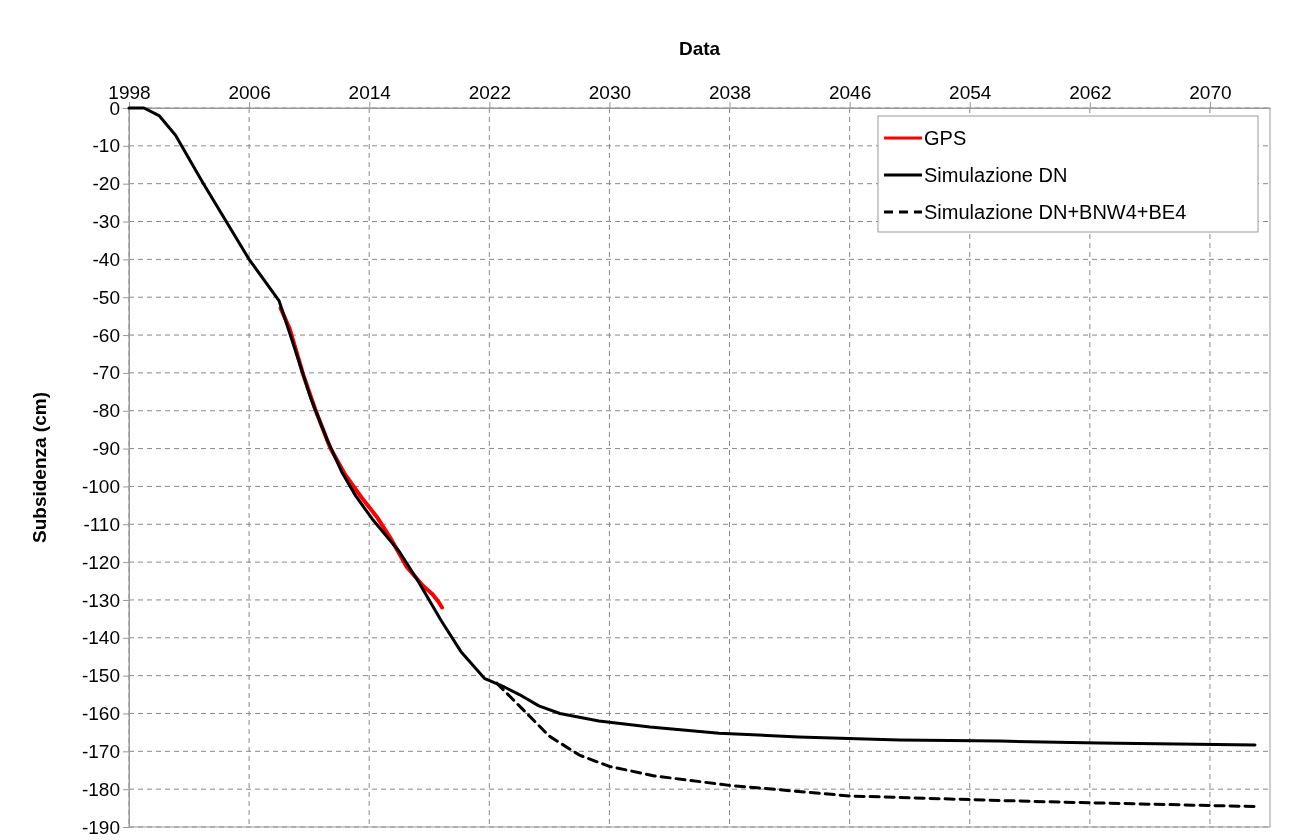 Image resolution: width=1295 pixels, height=840 pixels. Describe the element at coordinates (850, 92) in the screenshot. I see `x-tick-label: 2046` at that location.